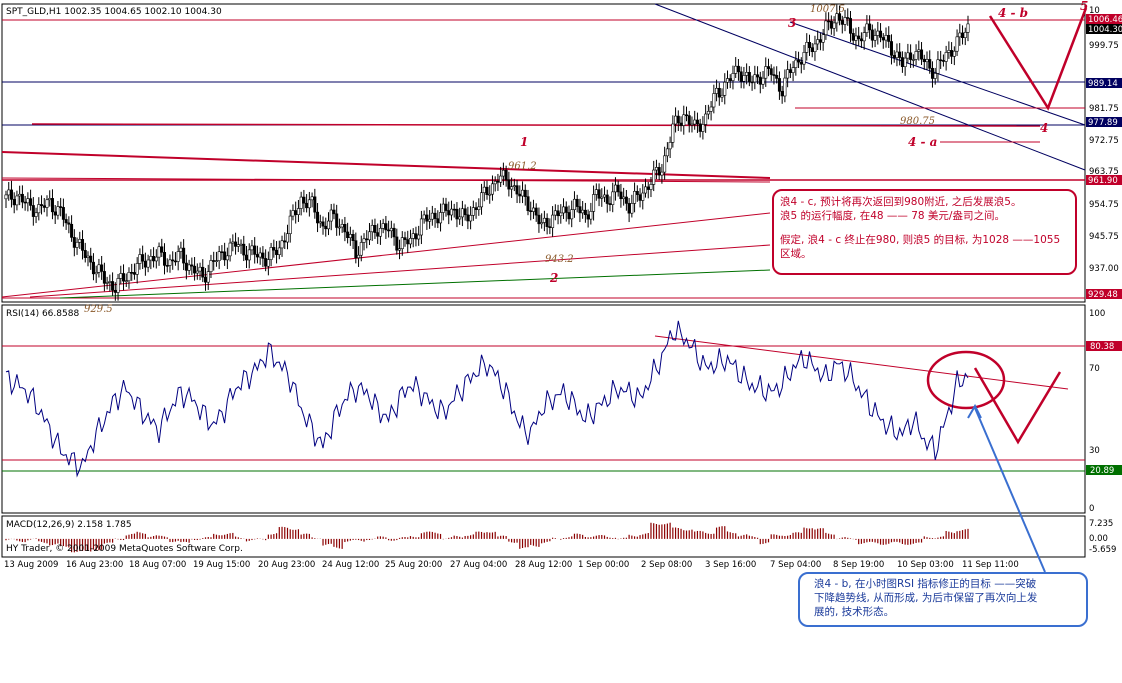 The width and height of the screenshot is (1122, 683). I want to click on x-tick: 13 Aug 2009, so click(31, 565).